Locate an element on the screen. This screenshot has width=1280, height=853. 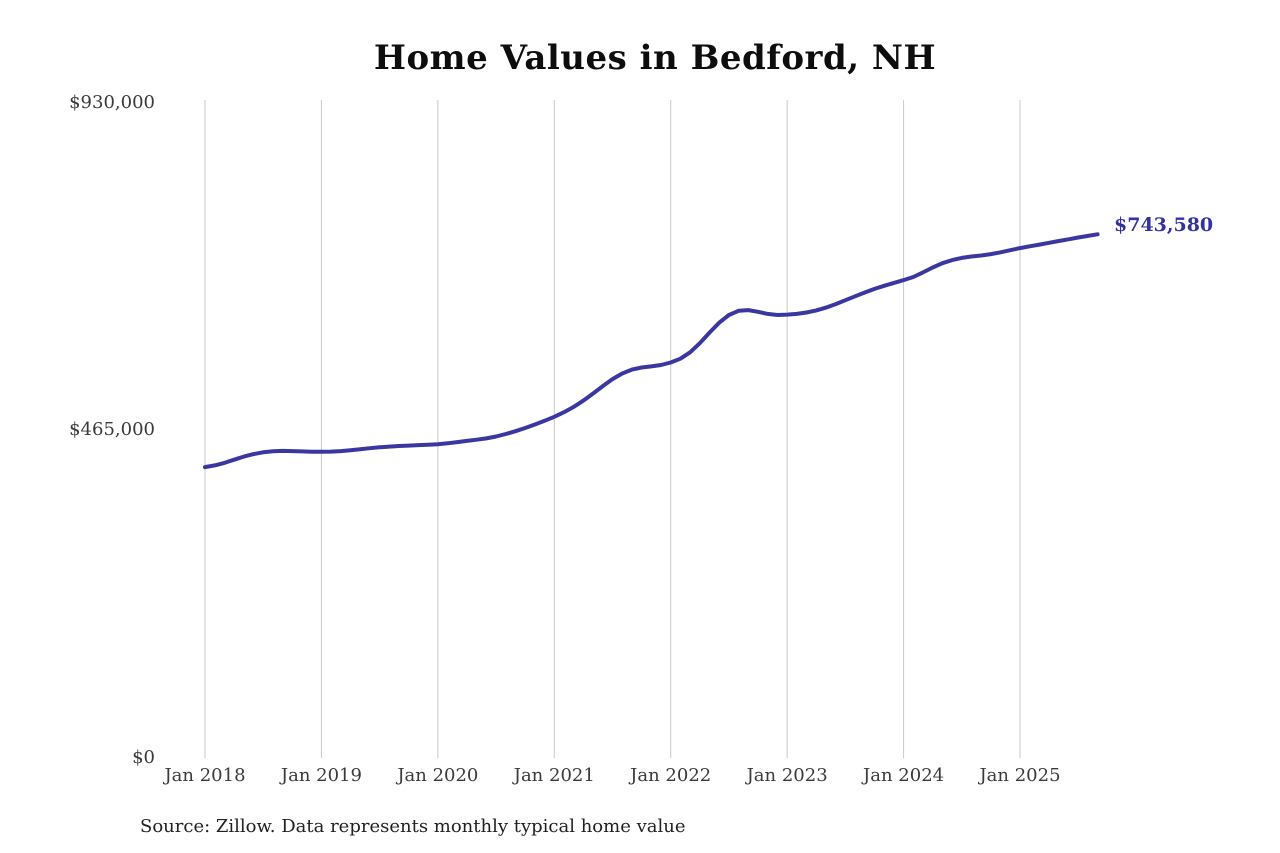
x-axis-tick-jan-2019: Jan 2019 is located at coordinates (320, 775).